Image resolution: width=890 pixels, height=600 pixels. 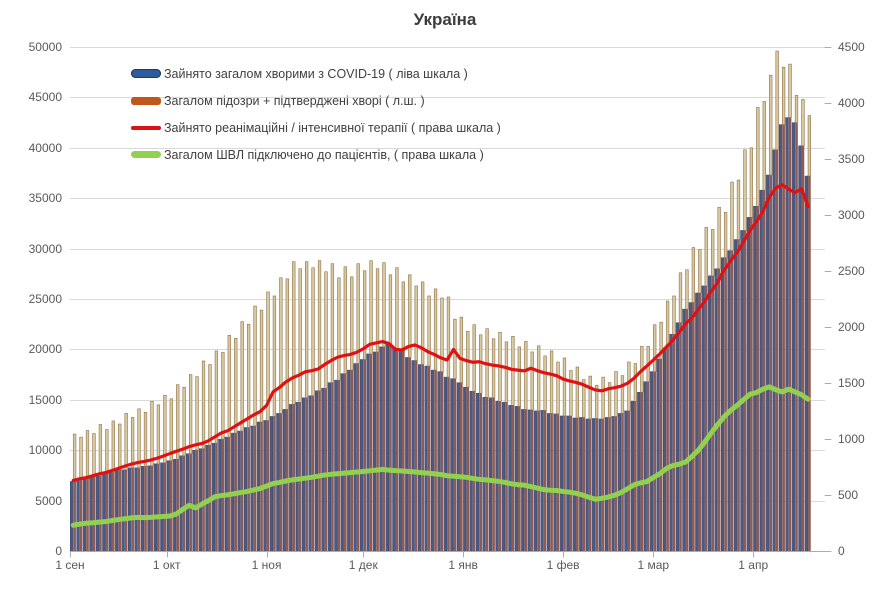 I want to click on x-axis-tick-label: 1 сен, so click(x=70, y=565).